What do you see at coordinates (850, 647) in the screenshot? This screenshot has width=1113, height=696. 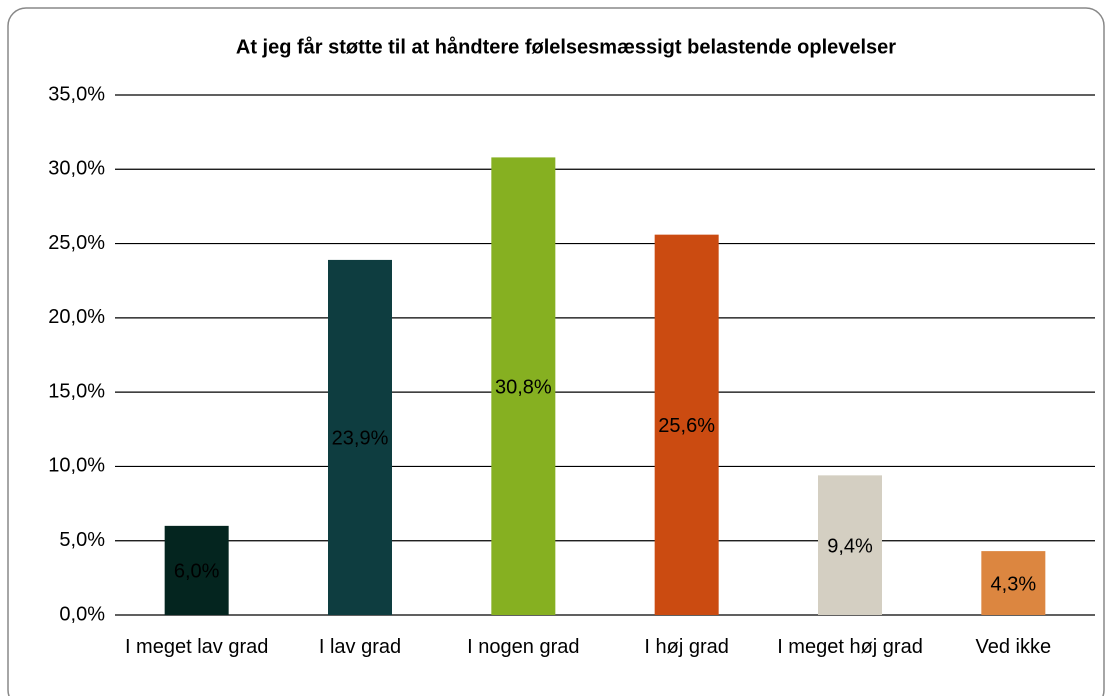 I see `x-tick-label: I meget høj grad` at bounding box center [850, 647].